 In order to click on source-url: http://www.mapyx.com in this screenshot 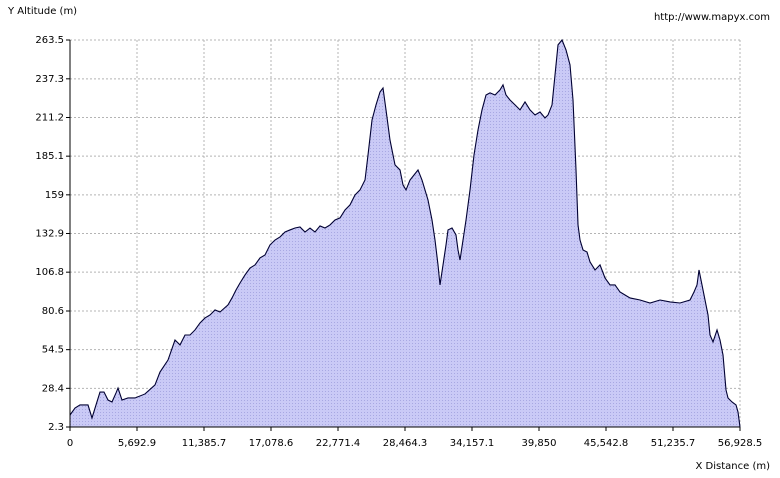, I will do `click(712, 17)`.